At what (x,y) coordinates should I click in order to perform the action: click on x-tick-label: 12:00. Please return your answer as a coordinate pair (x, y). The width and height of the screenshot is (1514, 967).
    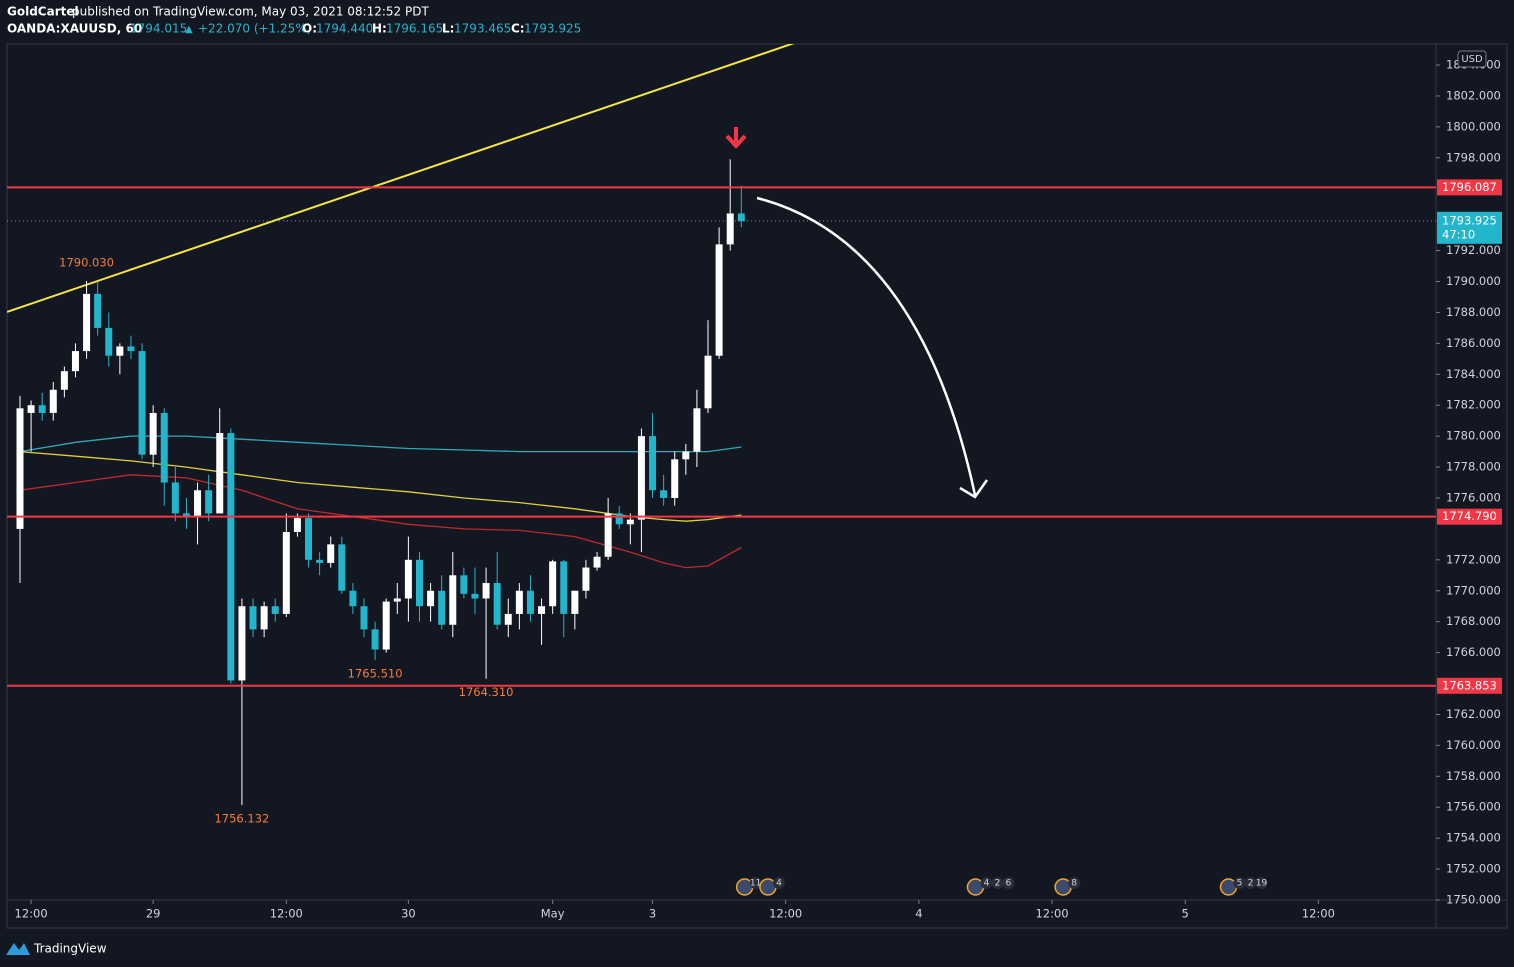
    Looking at the image, I should click on (785, 914).